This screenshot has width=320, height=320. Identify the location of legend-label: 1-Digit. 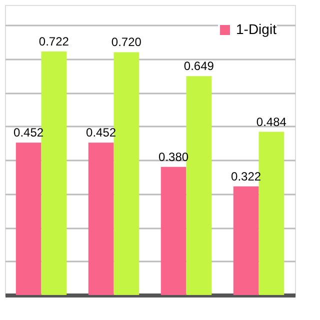
(256, 29).